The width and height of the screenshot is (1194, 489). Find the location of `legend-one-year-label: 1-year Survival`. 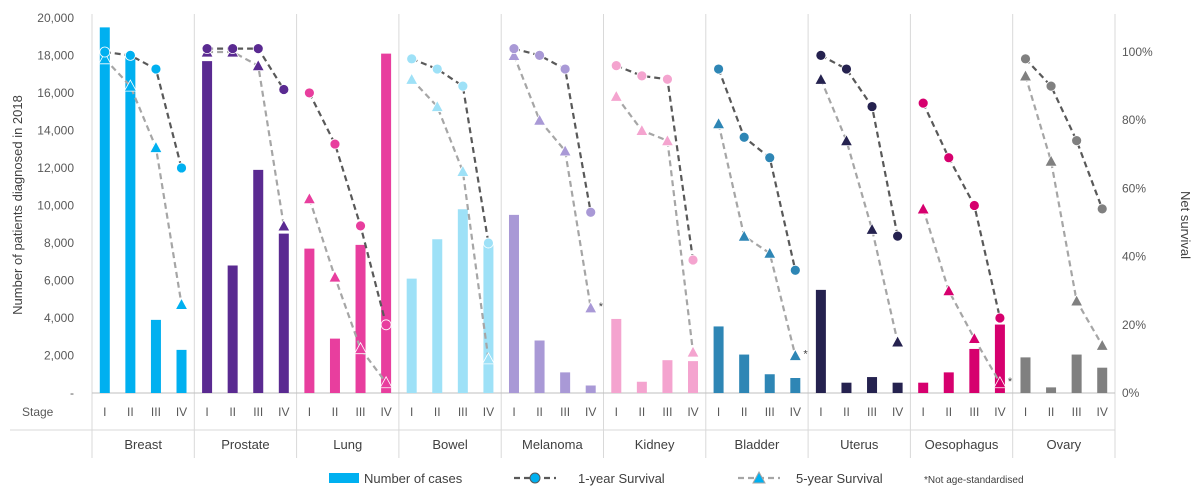

legend-one-year-label: 1-year Survival is located at coordinates (621, 478).